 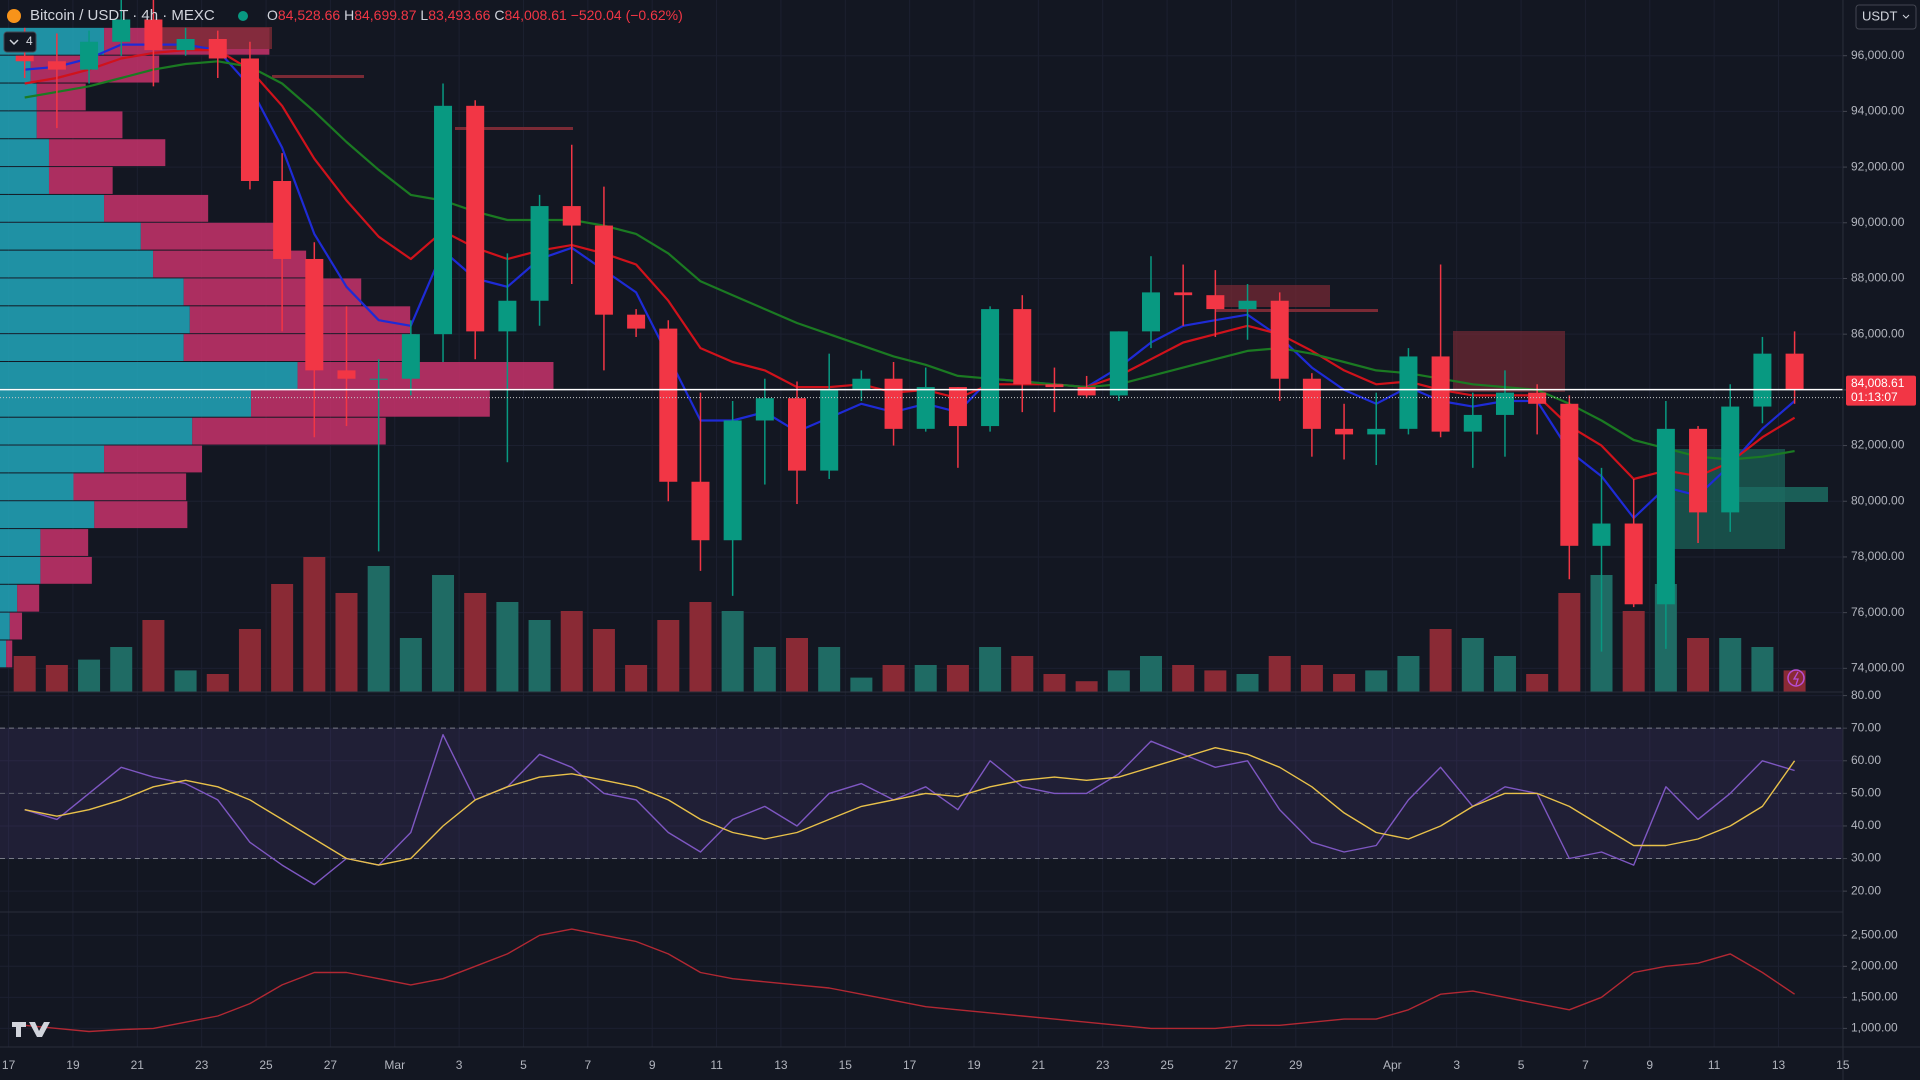 I want to click on y-tick-label: 40.00, so click(x=1866, y=825).